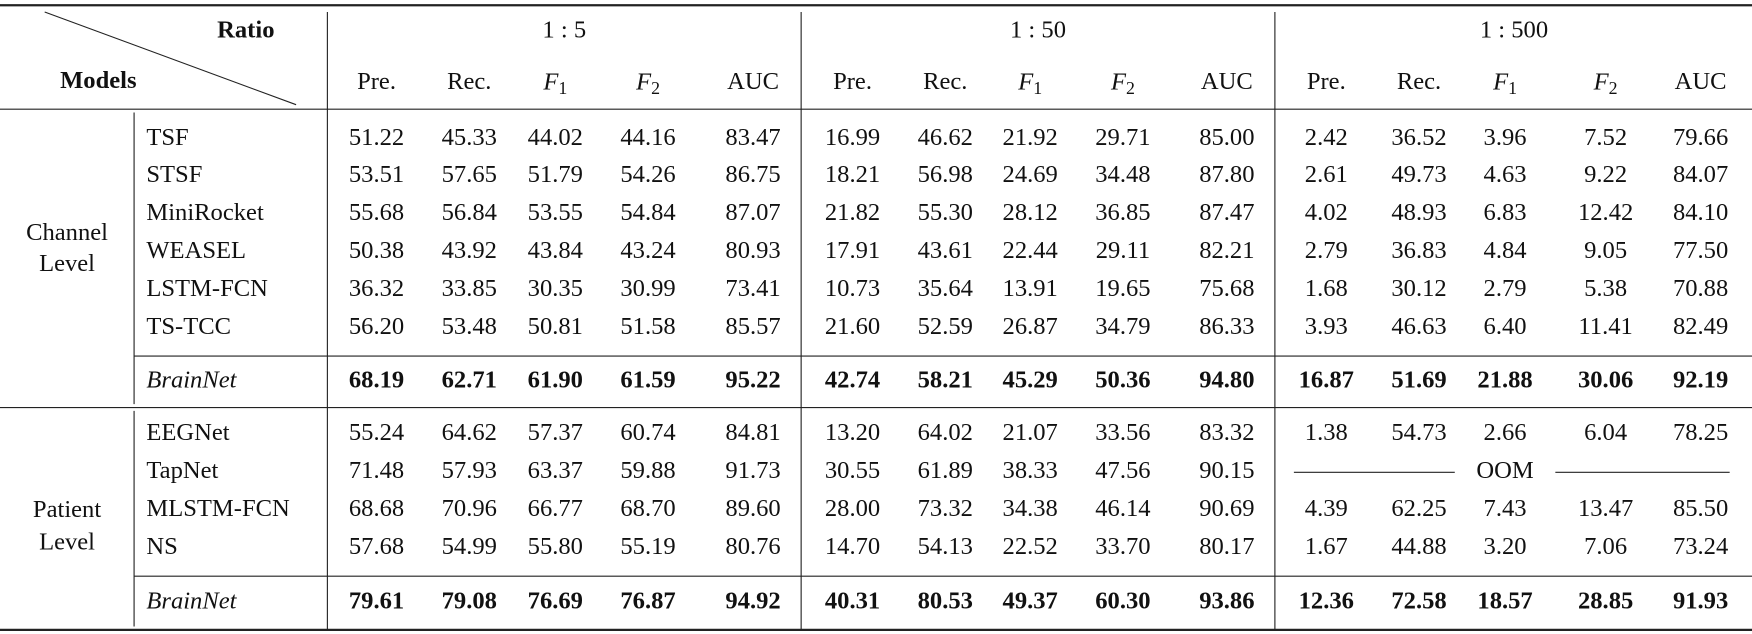 The image size is (1752, 634). Describe the element at coordinates (555, 137) in the screenshot. I see `cell: 44.02` at that location.